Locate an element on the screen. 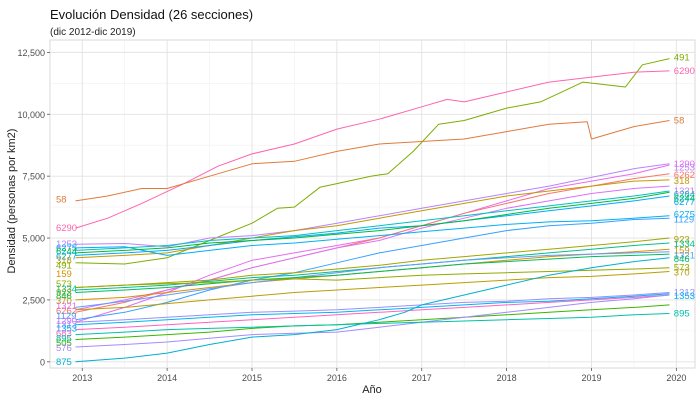 This screenshot has width=700, height=405. series-label-left: 895 is located at coordinates (64, 338).